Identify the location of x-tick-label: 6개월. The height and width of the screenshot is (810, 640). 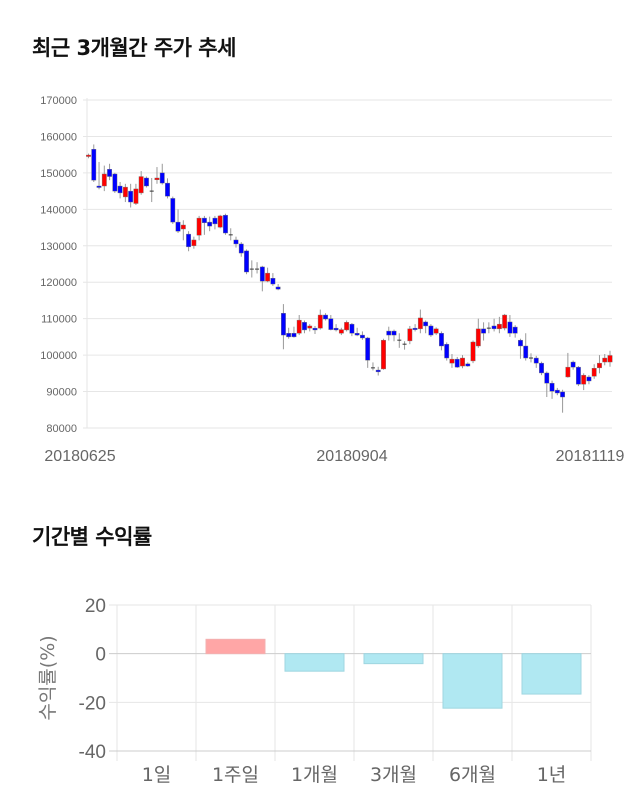
(472, 775).